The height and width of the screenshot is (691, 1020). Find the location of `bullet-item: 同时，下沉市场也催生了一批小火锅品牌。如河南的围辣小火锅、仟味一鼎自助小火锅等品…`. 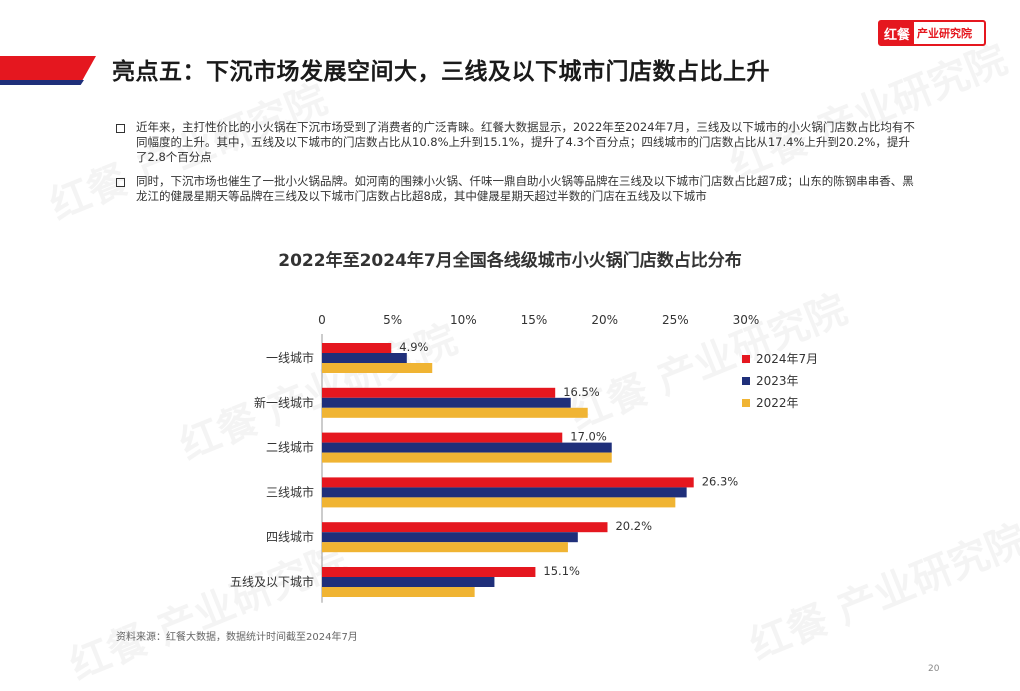

bullet-item: 同时，下沉市场也催生了一批小火锅品牌。如河南的围辣小火锅、仟味一鼎自助小火锅等品… is located at coordinates (516, 189).